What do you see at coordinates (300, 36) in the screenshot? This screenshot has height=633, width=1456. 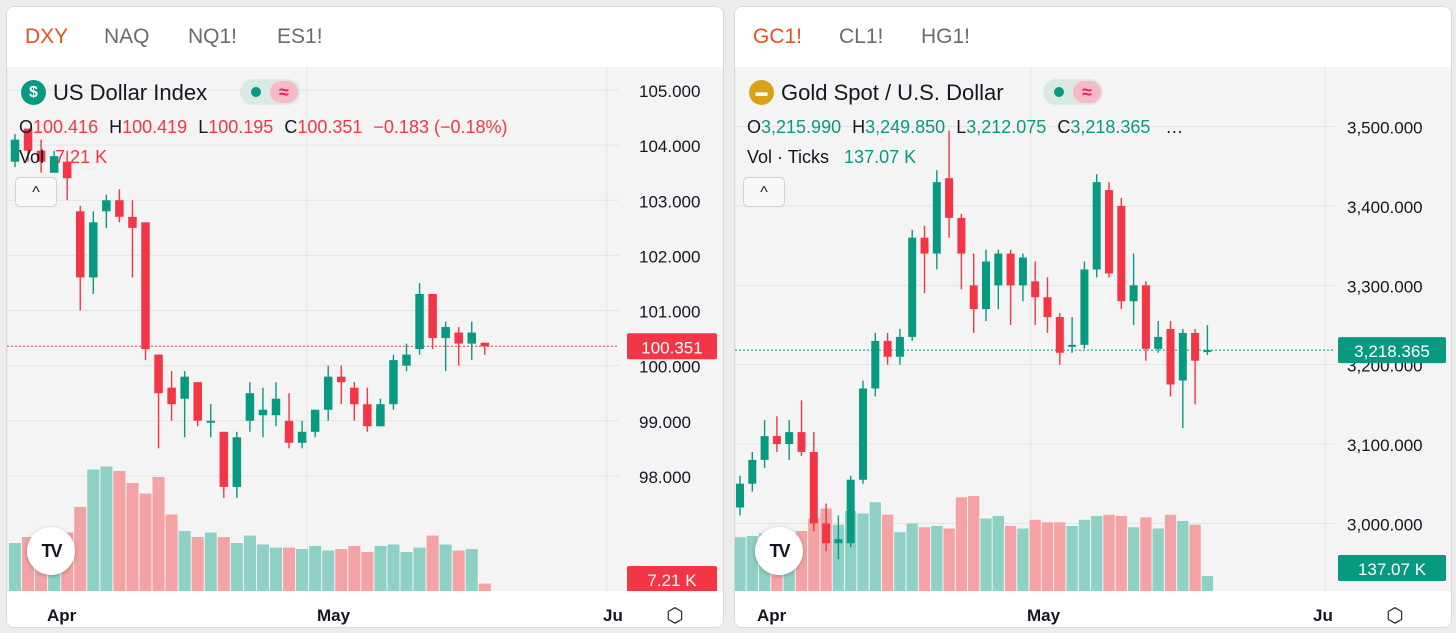 I see `tab-es1: ES1!` at bounding box center [300, 36].